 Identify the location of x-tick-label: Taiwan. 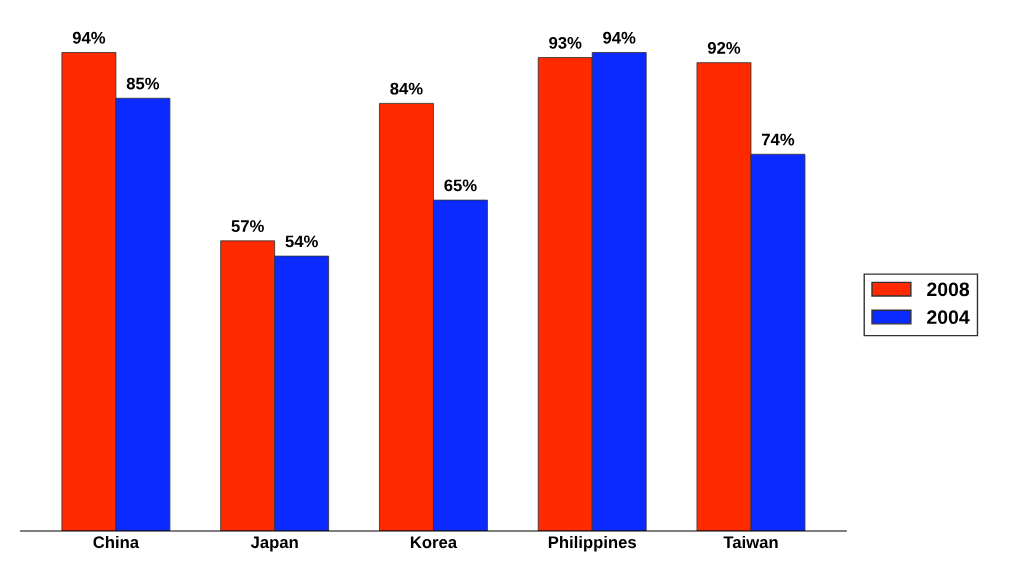
(750, 542).